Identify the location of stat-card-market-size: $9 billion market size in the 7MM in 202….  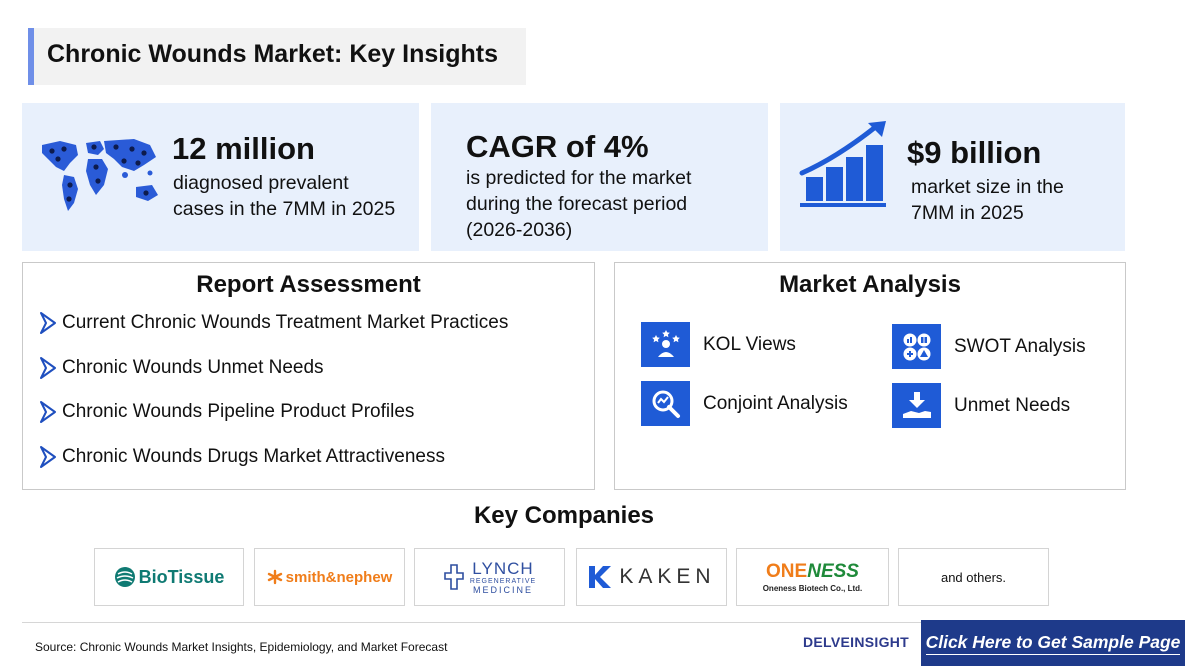
(952, 177).